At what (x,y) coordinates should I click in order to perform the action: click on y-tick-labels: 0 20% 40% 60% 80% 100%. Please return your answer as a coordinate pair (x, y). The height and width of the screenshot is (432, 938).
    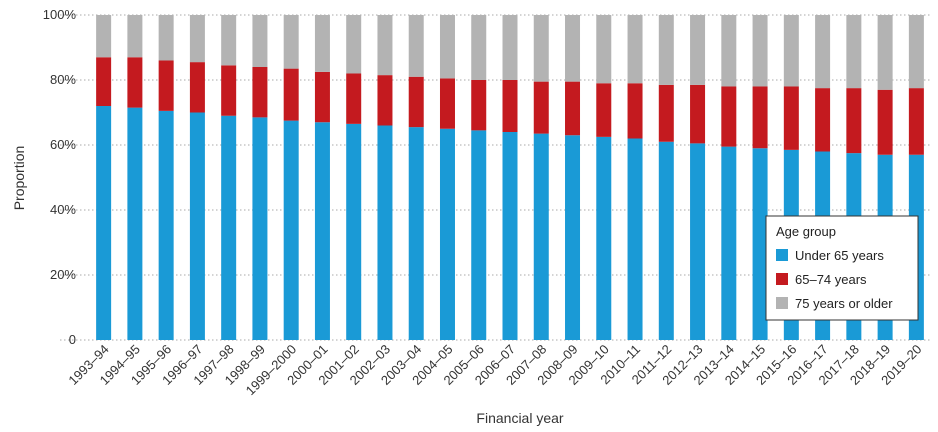
    Looking at the image, I should click on (60, 177).